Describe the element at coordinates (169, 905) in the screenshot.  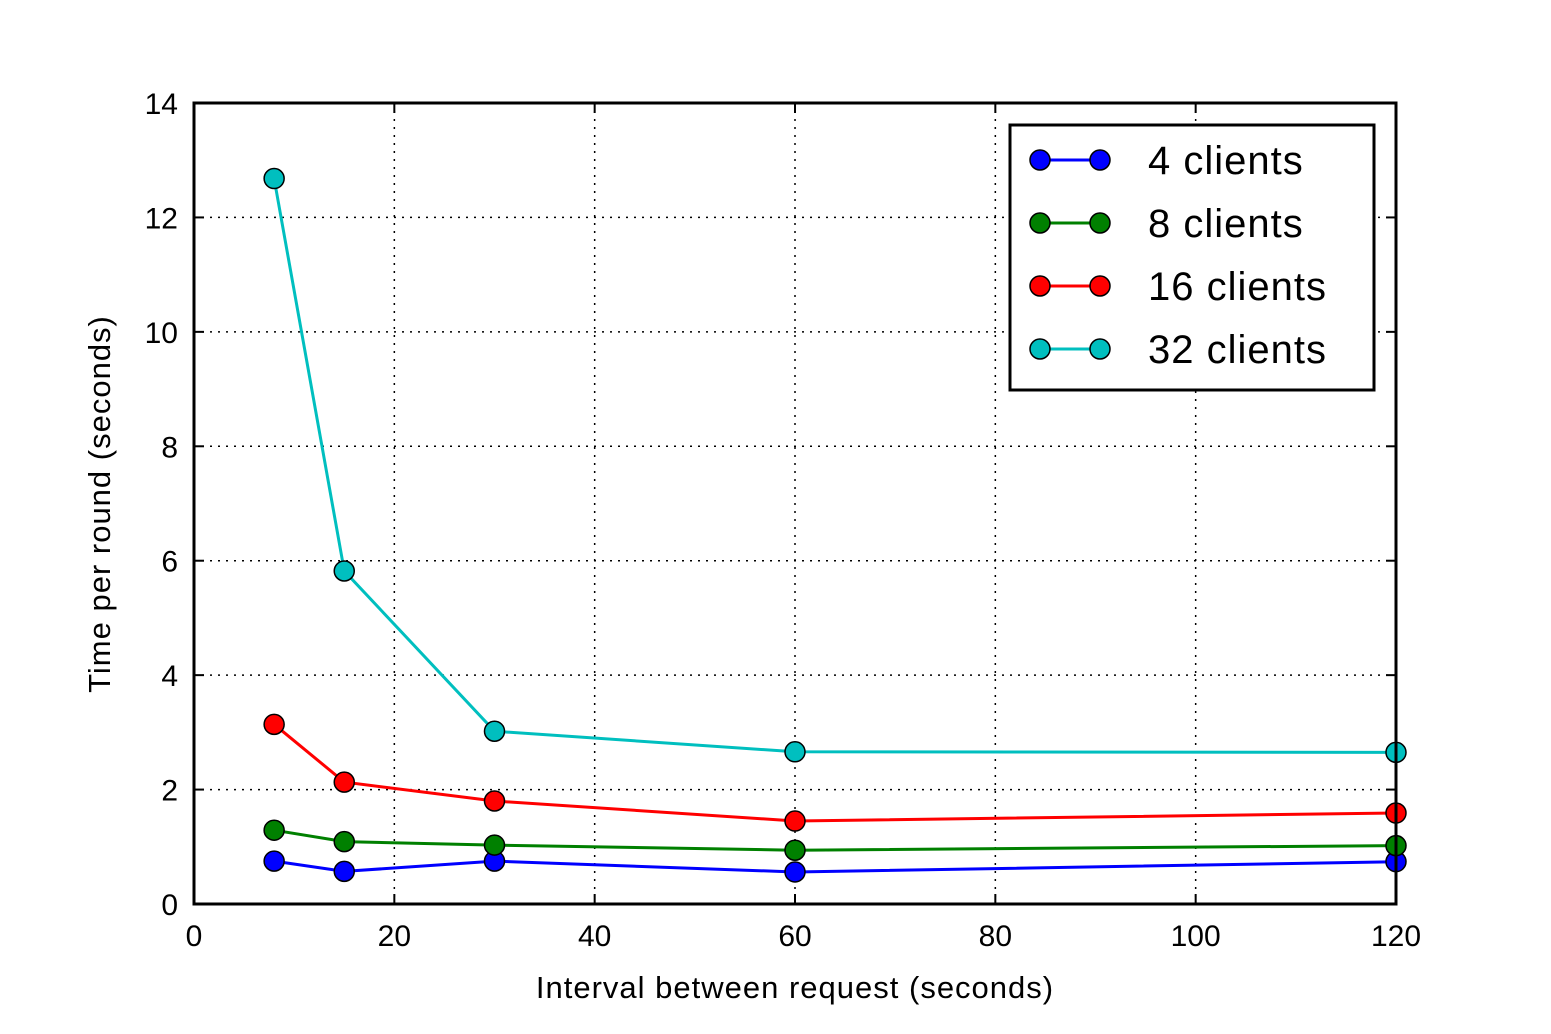
I see `y-tick-label: 0` at that location.